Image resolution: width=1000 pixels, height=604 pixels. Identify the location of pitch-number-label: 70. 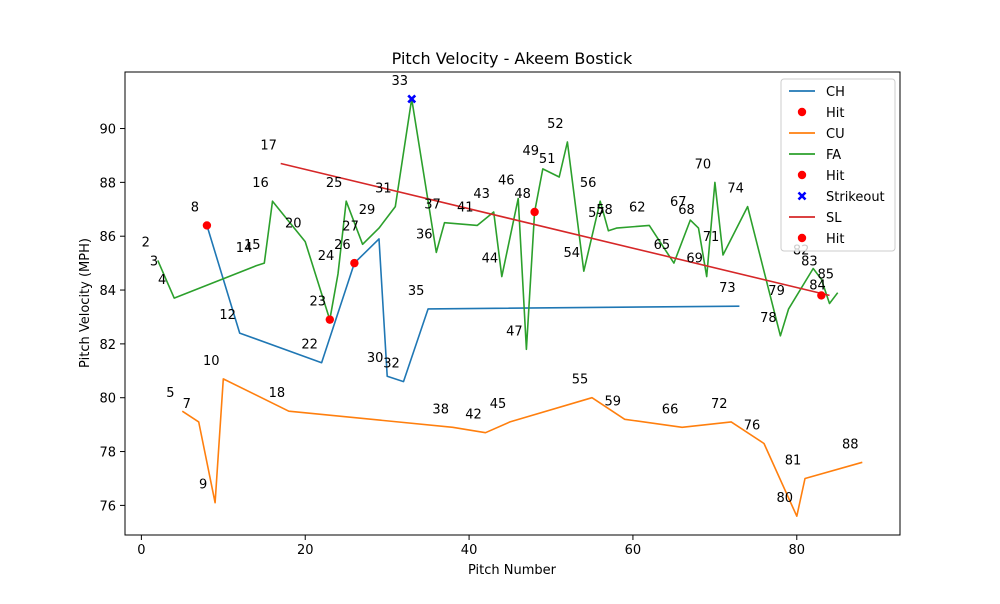
(703, 164).